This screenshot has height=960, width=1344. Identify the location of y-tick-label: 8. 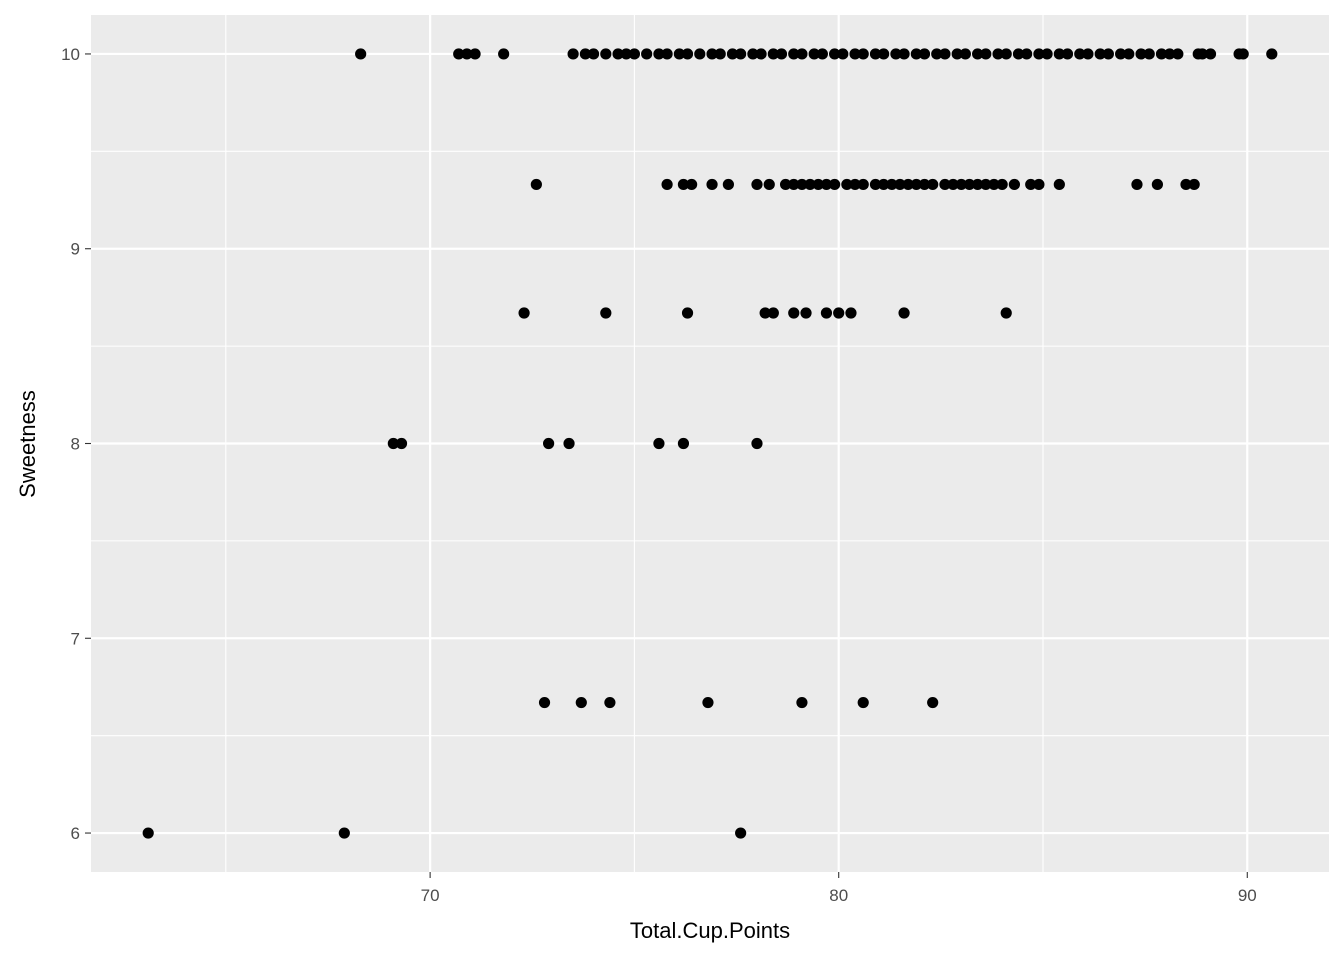
(75, 444).